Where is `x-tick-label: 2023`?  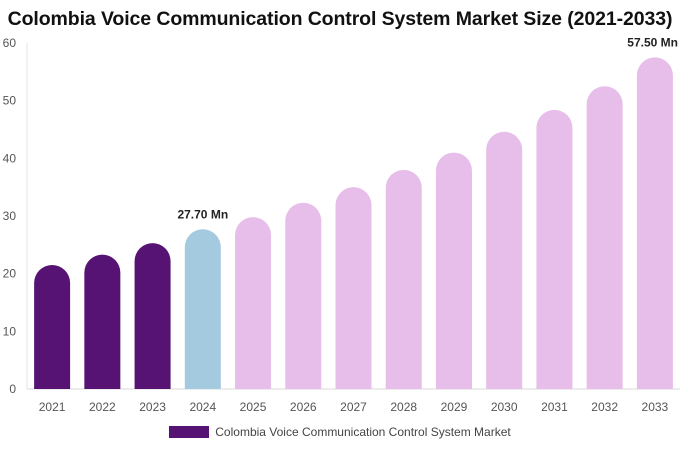 x-tick-label: 2023 is located at coordinates (152, 407).